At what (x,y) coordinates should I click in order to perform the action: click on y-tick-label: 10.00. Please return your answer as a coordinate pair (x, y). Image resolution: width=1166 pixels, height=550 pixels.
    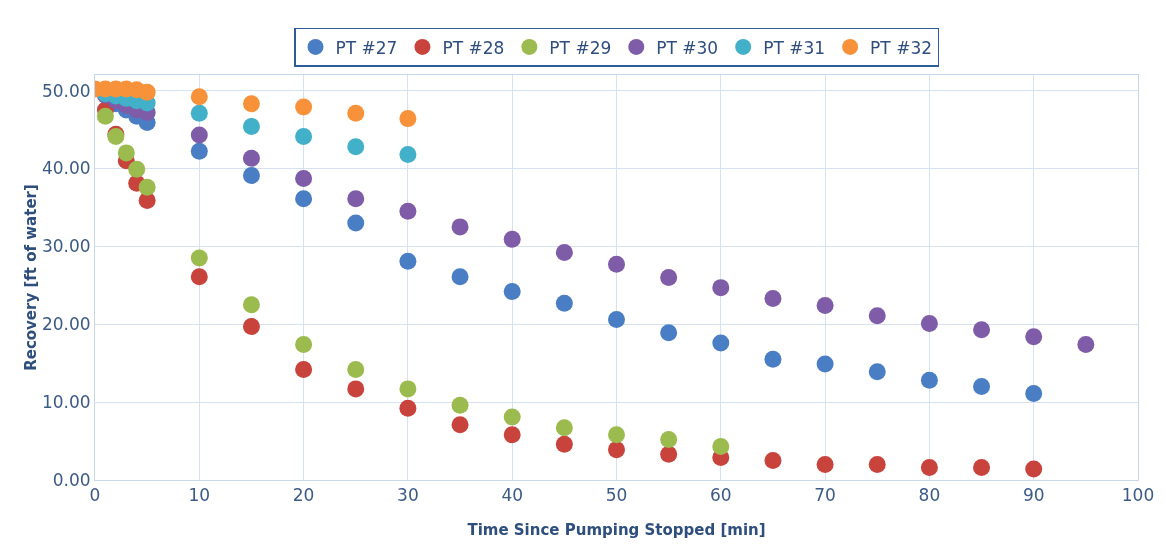
    Looking at the image, I should click on (66, 402).